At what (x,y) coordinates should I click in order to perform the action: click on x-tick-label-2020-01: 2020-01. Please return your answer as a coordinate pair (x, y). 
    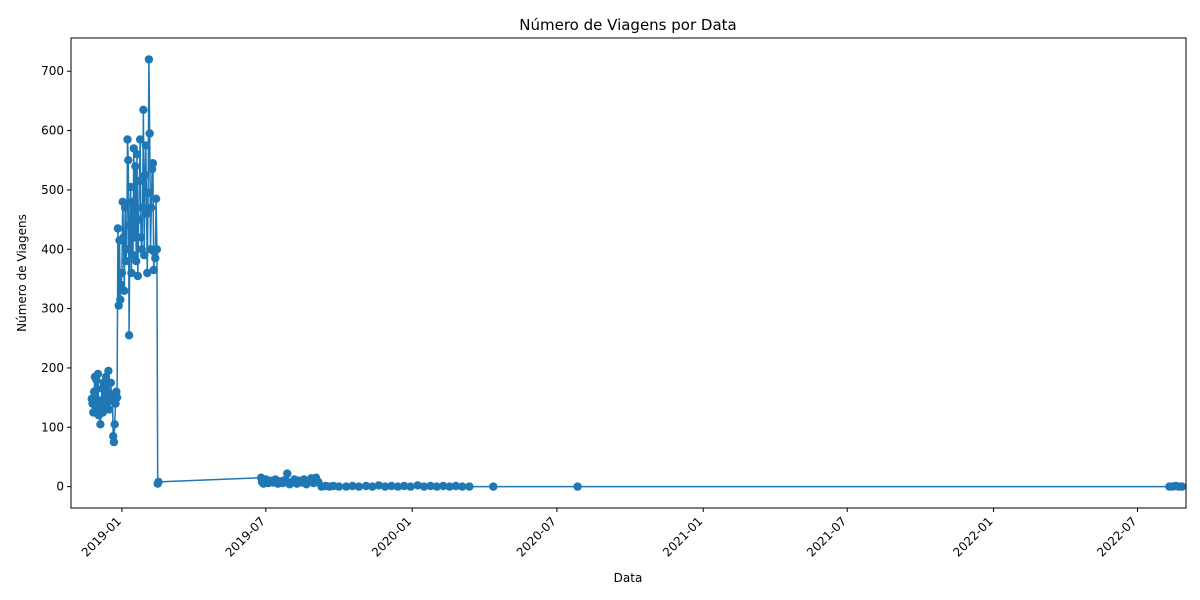
    Looking at the image, I should click on (391, 536).